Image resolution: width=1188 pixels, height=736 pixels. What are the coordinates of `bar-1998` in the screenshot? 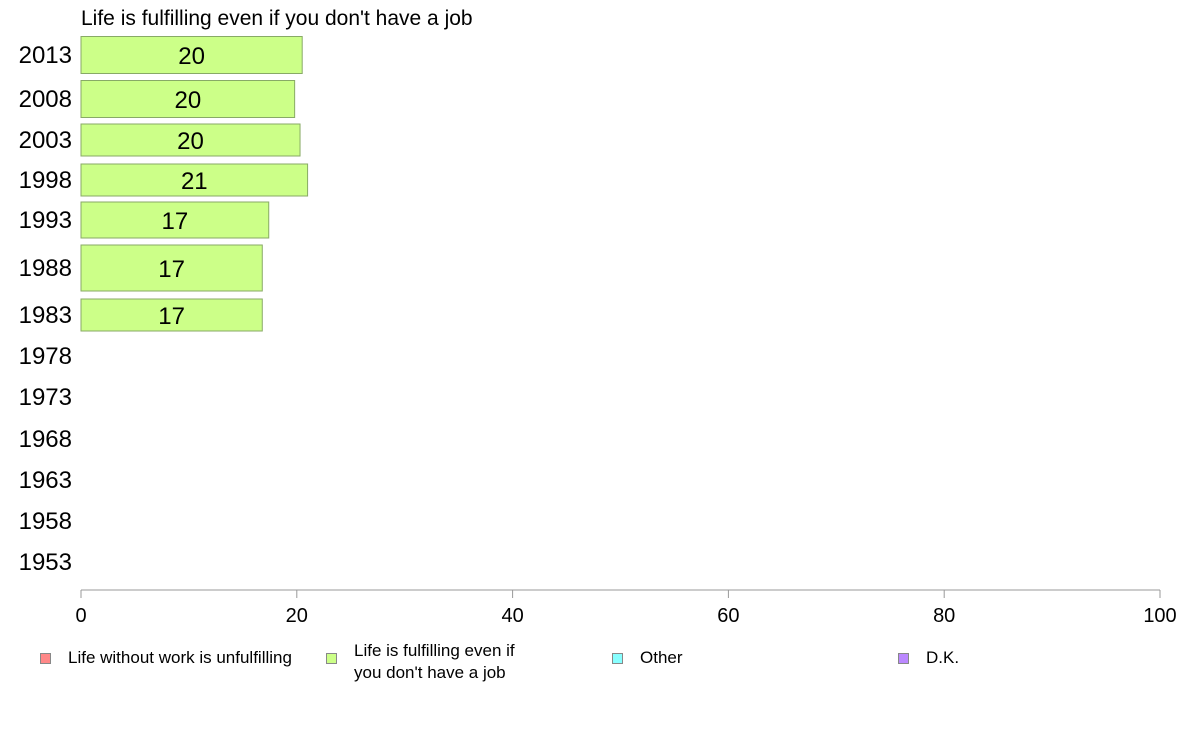 It's located at (194, 180).